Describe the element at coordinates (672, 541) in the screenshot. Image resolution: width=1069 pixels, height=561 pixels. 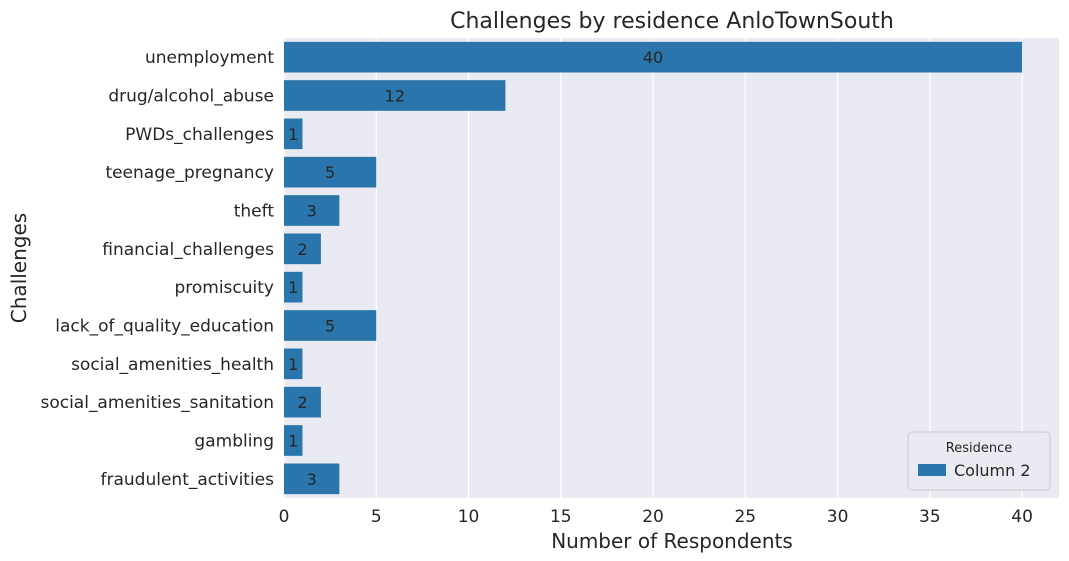
I see `x-axis-label: Number of Respondents` at that location.